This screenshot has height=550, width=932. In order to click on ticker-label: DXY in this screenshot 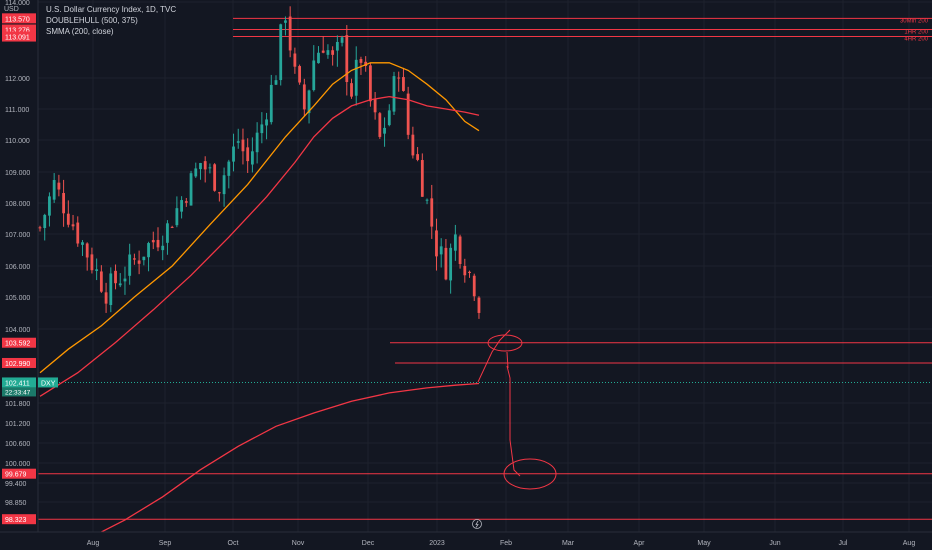, I will do `click(48, 383)`.